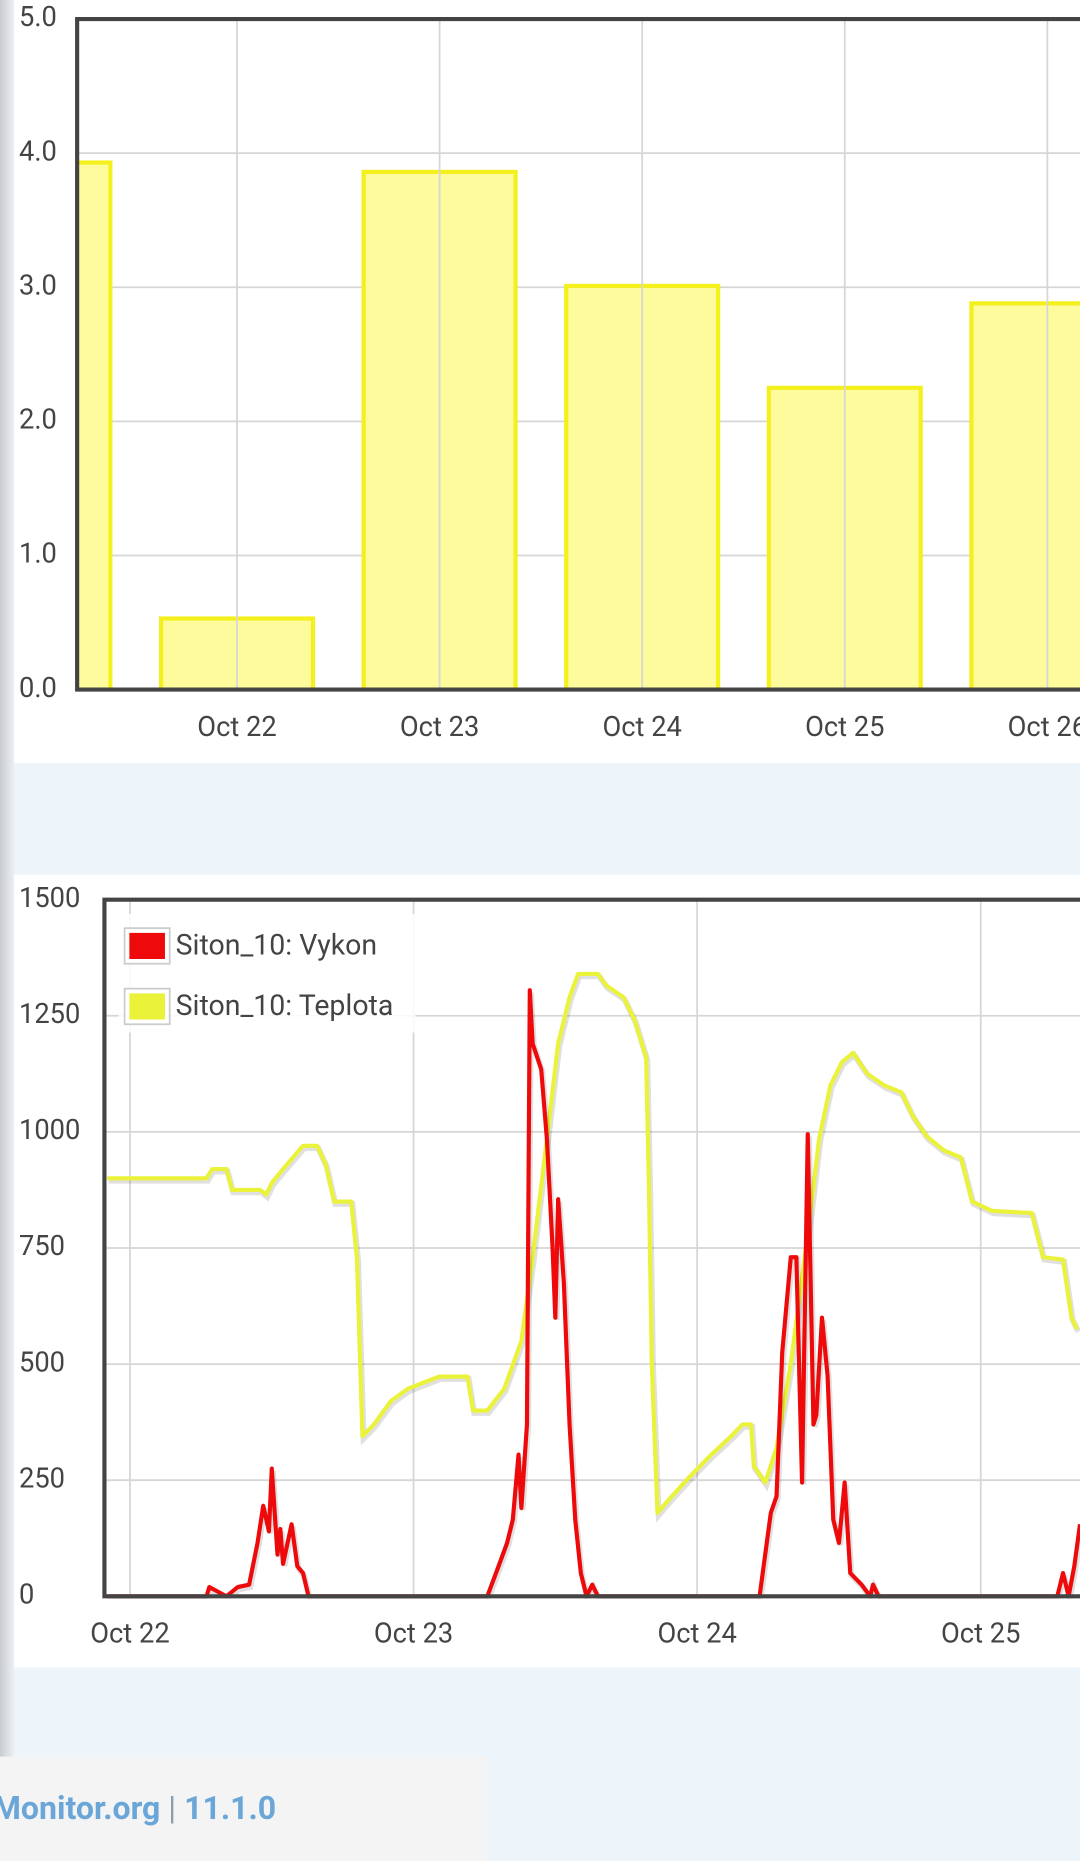 The width and height of the screenshot is (1080, 1861). What do you see at coordinates (1044, 727) in the screenshot?
I see `x-tick-label: Oct 26` at bounding box center [1044, 727].